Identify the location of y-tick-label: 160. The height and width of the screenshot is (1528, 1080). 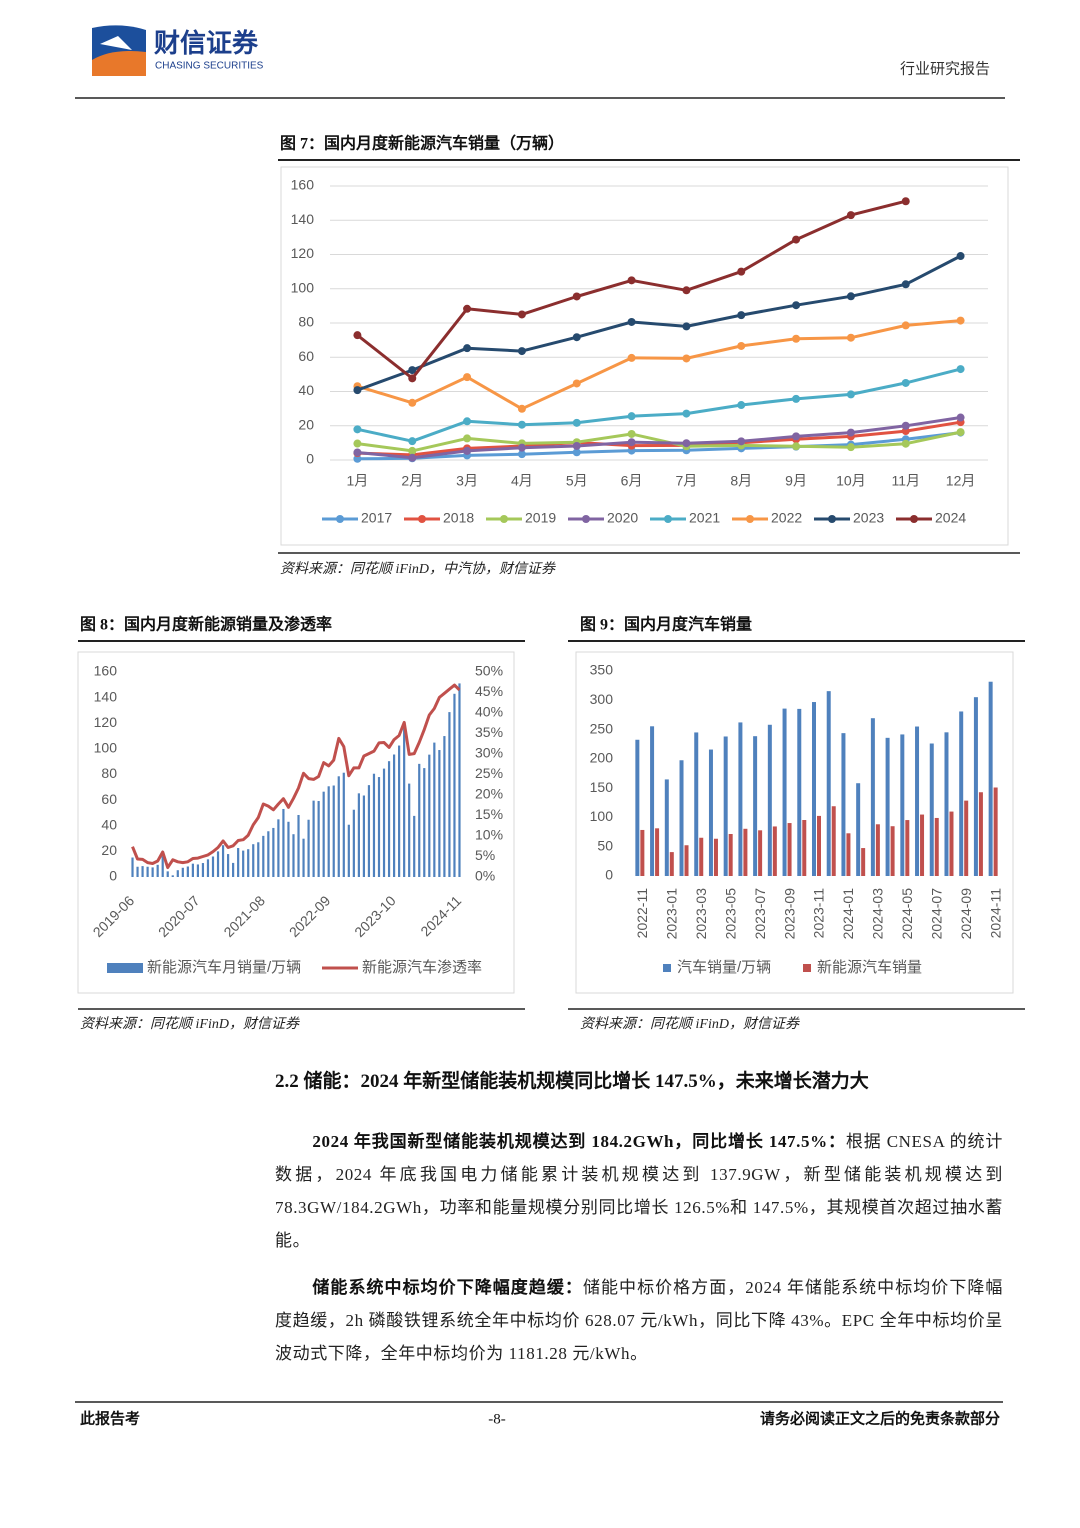
(106, 671).